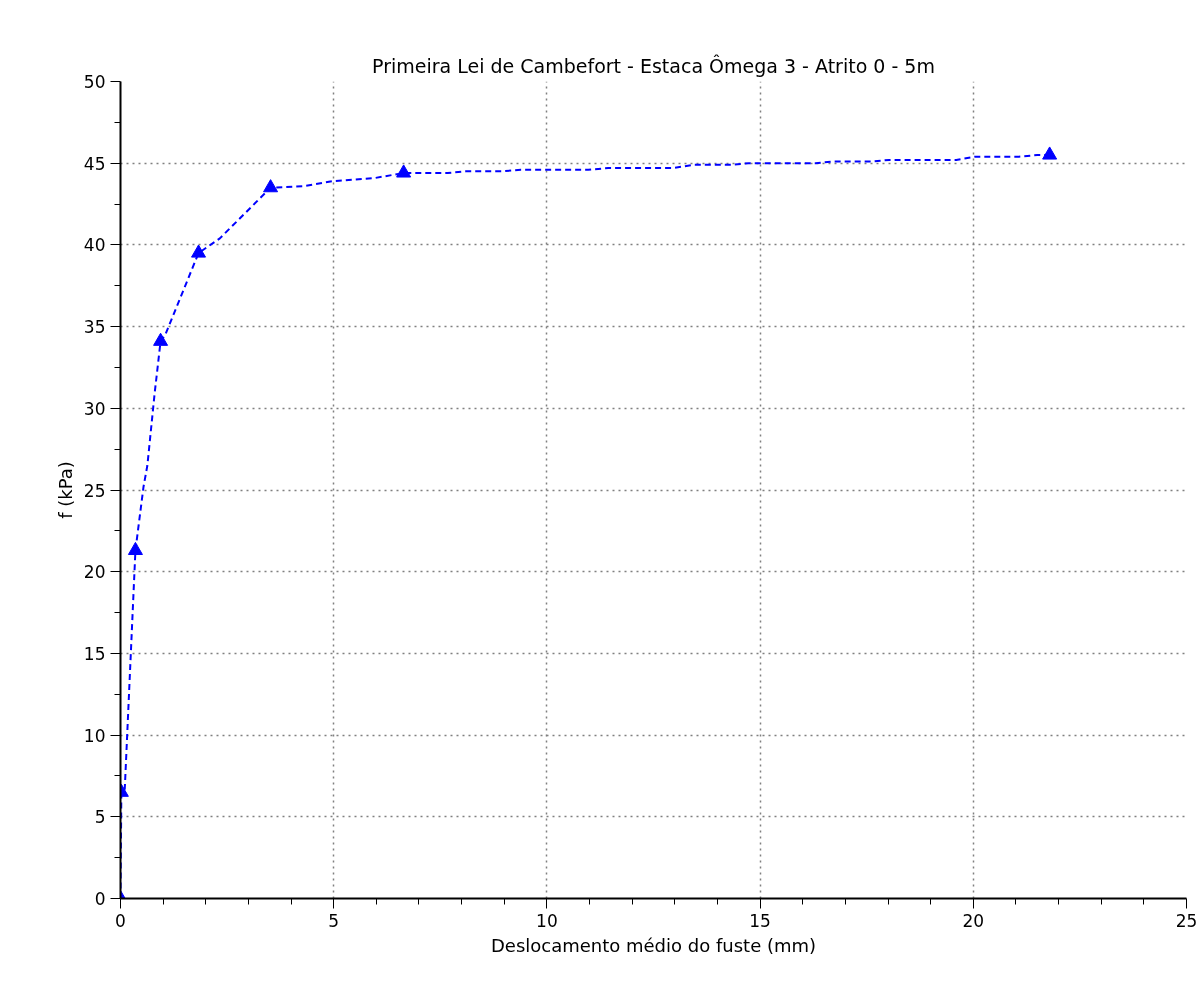 Image resolution: width=1202 pixels, height=1006 pixels. Describe the element at coordinates (760, 920) in the screenshot. I see `x-tick-label: 15` at that location.